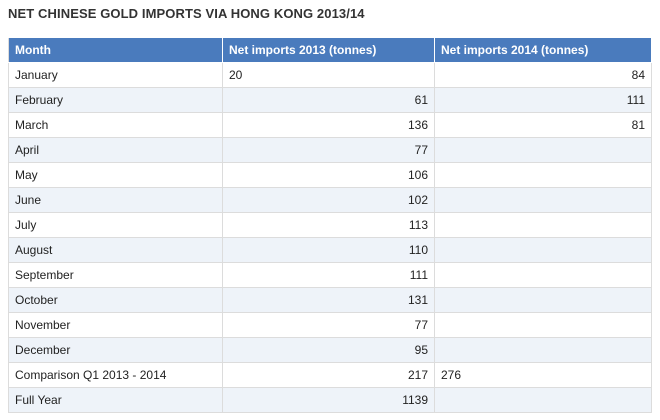  I want to click on table-row: June 102, so click(330, 200).